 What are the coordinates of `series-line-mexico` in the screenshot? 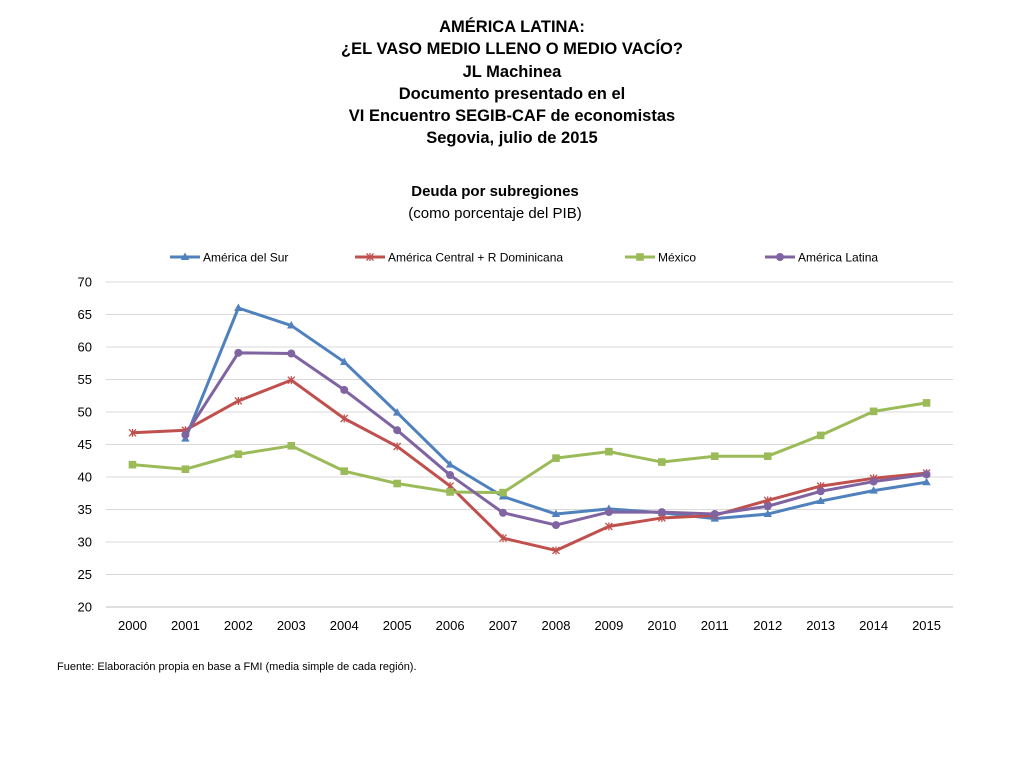 It's located at (529, 448).